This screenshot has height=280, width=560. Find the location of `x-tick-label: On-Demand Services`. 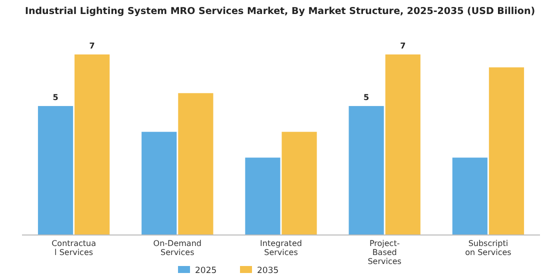

x-tick-label: On-Demand Services is located at coordinates (177, 248).